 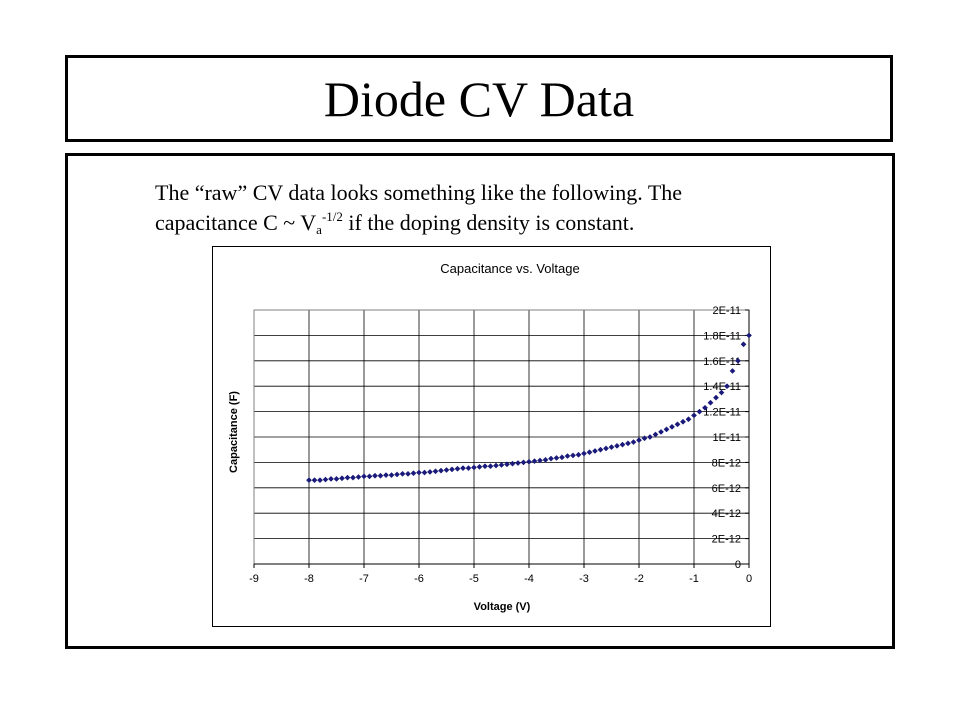 What do you see at coordinates (529, 408) in the screenshot?
I see `data-series` at bounding box center [529, 408].